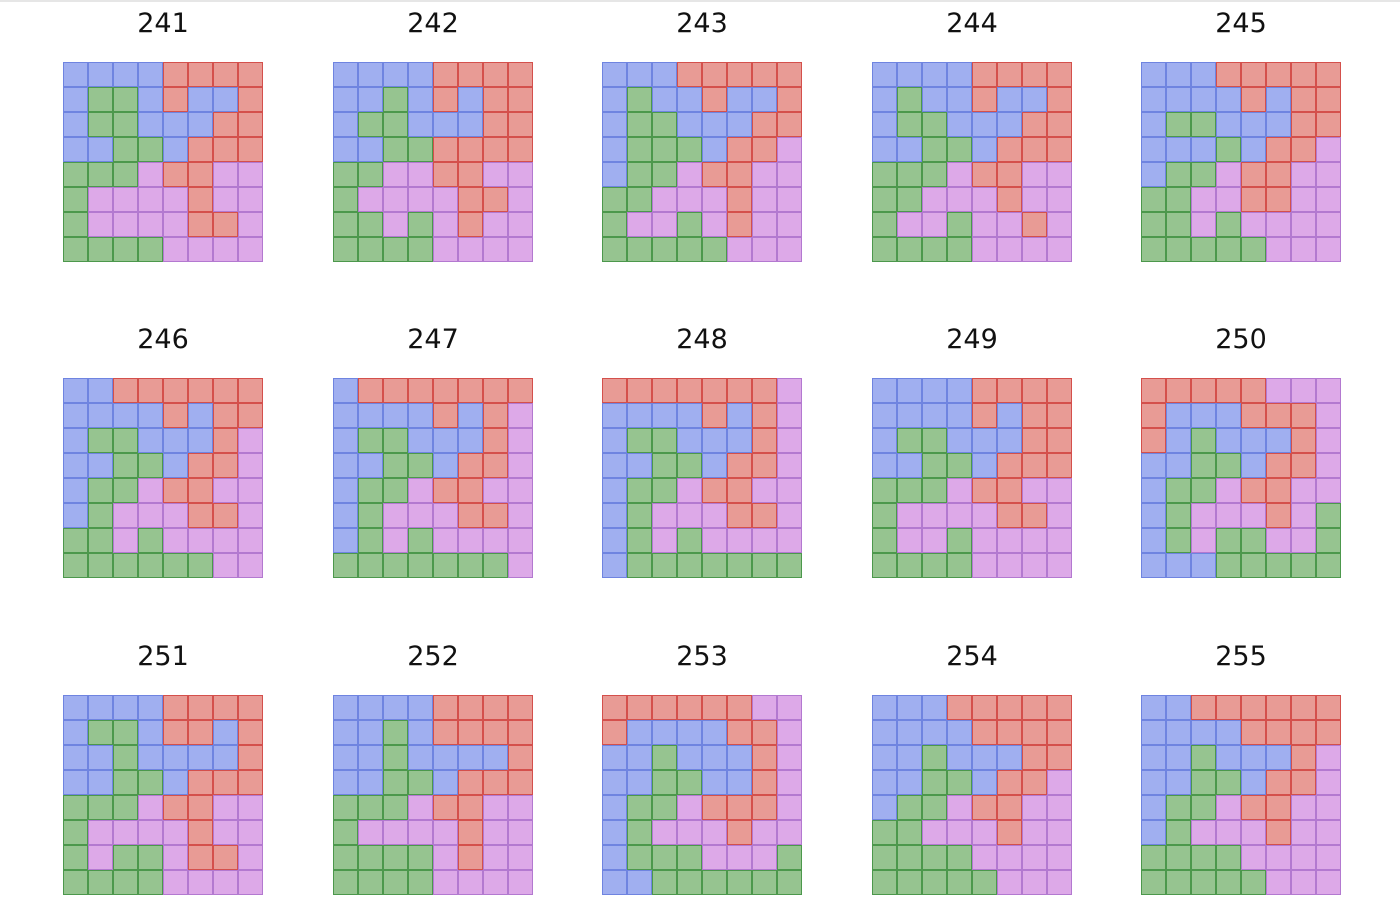 The width and height of the screenshot is (1400, 921). Describe the element at coordinates (163, 23) in the screenshot. I see `panel-title: 241` at that location.